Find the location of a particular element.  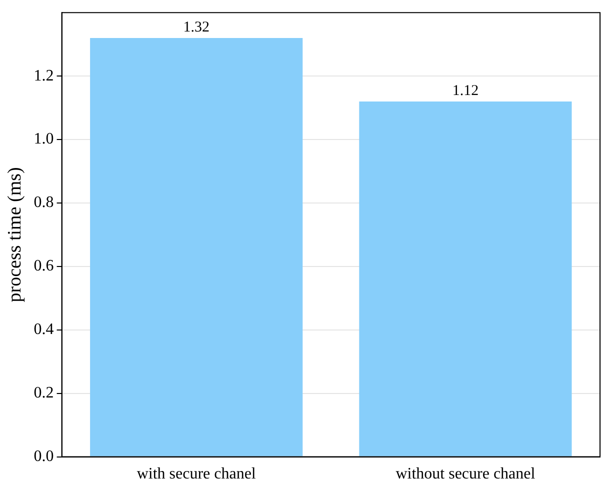

y-tick-label: 0.2 is located at coordinates (44, 393).